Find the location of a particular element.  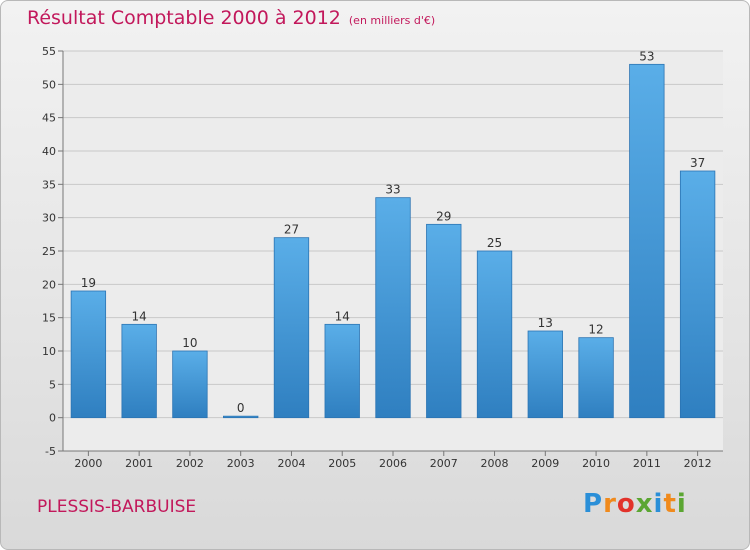

logo-letter: x is located at coordinates (644, 504).